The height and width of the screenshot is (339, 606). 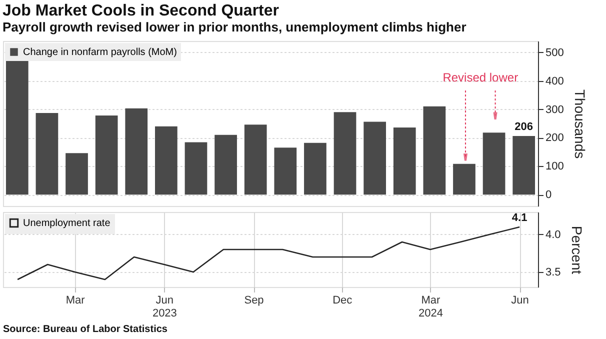 What do you see at coordinates (580, 124) in the screenshot?
I see `y-axis-title: Thousands` at bounding box center [580, 124].